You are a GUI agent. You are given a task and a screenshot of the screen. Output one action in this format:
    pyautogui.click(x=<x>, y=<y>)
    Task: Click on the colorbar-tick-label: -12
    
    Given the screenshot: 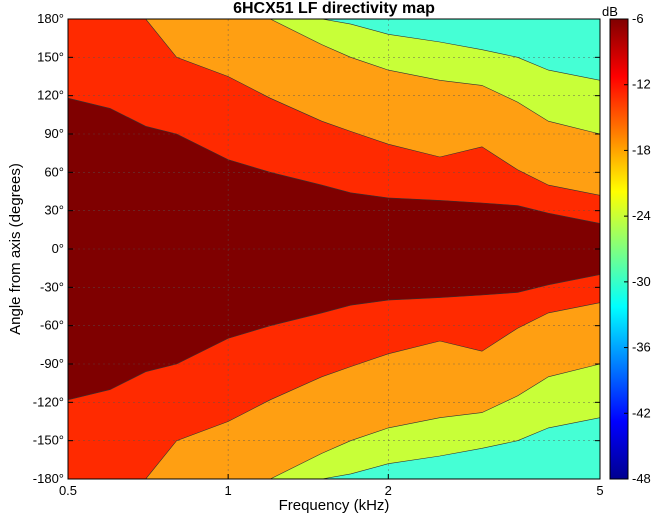 What is the action you would take?
    pyautogui.click(x=641, y=84)
    